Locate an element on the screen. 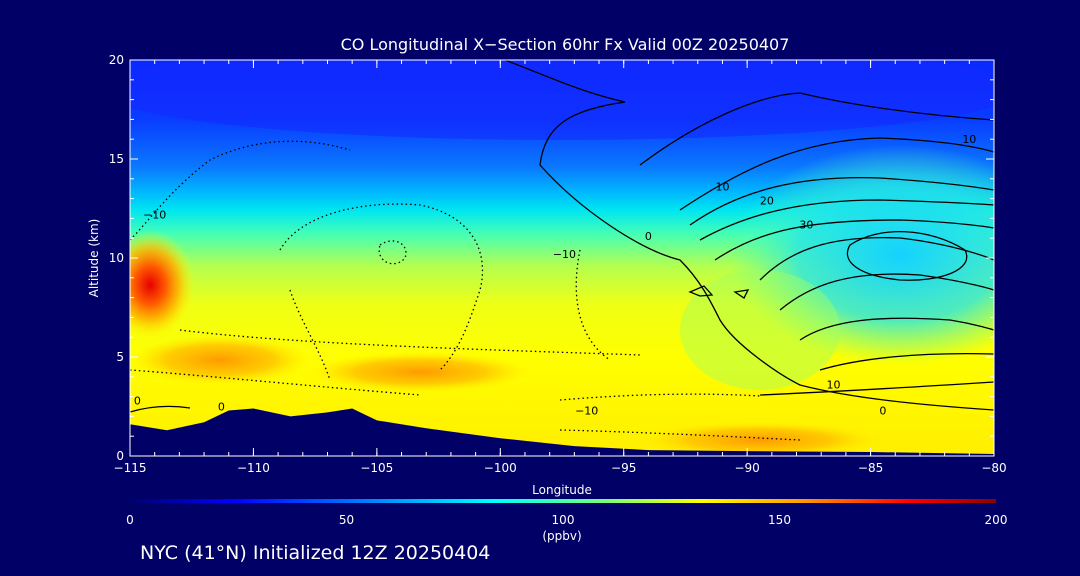 The image size is (1080, 576). x-tick-label: −110 is located at coordinates (253, 468).